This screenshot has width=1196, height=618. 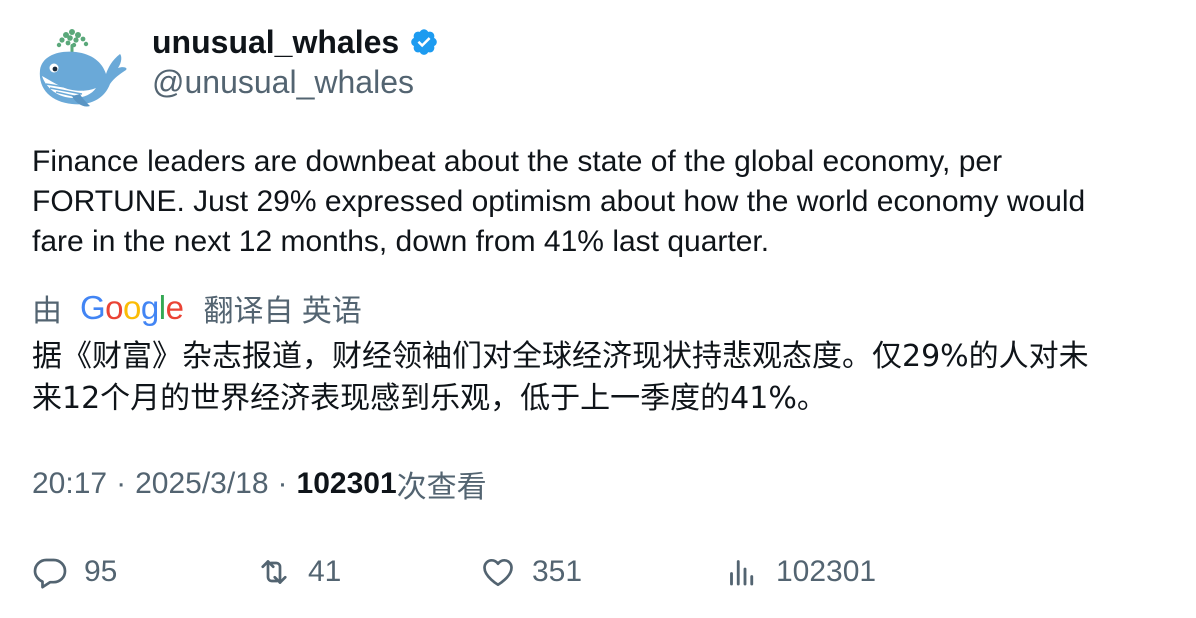 What do you see at coordinates (742, 573) in the screenshot?
I see `analytics-icon` at bounding box center [742, 573].